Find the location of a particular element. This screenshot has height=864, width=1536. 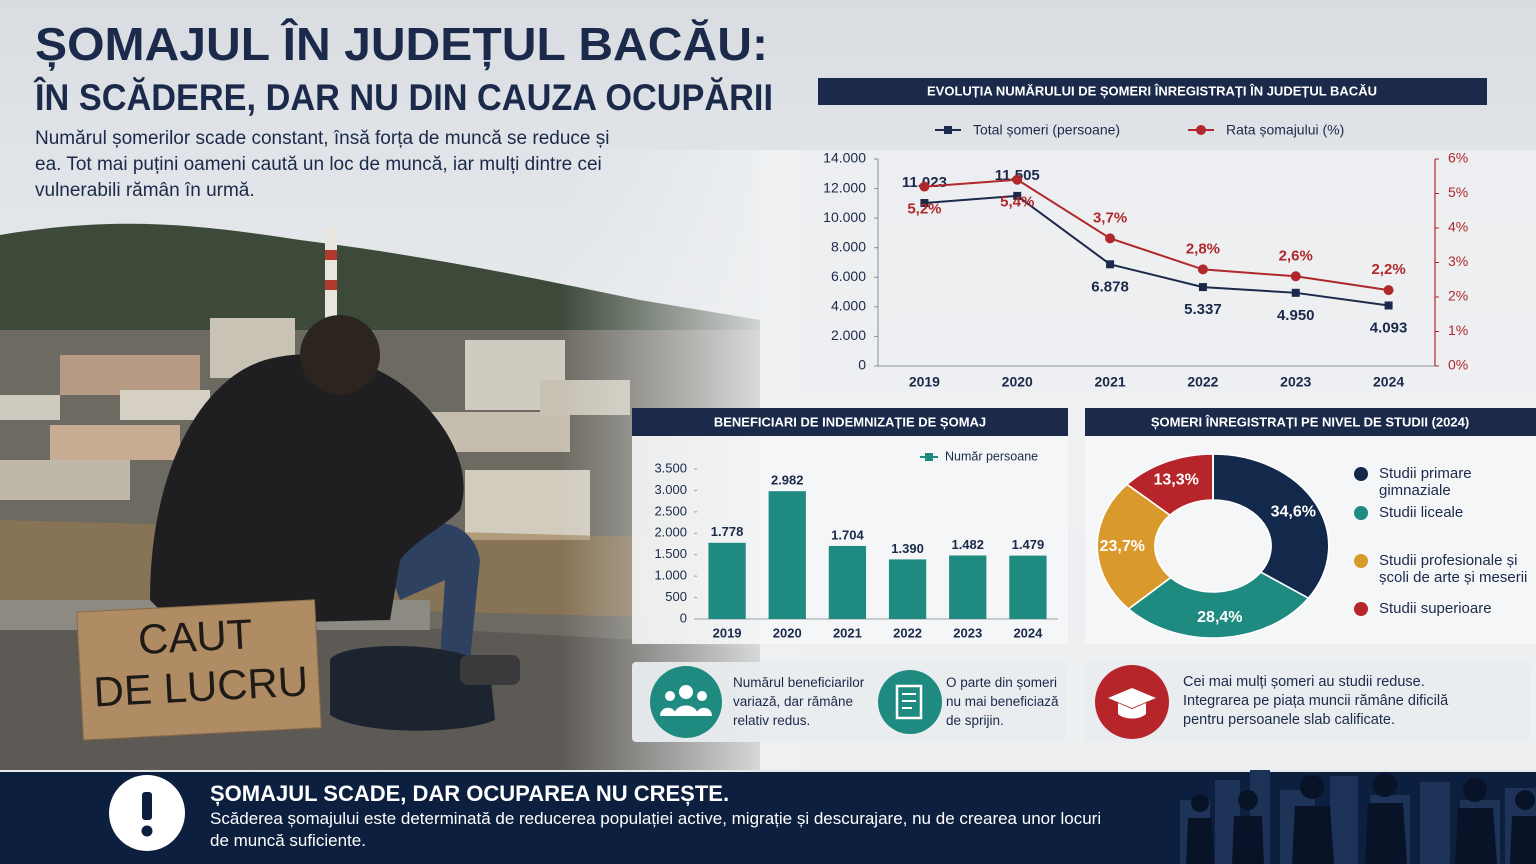

data-label: 34,6% is located at coordinates (1293, 512).